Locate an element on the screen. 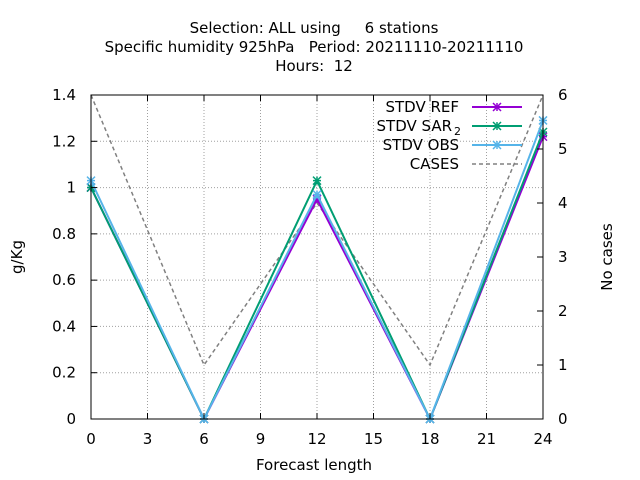 This screenshot has width=640, height=480. x-tick-label: 9 is located at coordinates (261, 439).